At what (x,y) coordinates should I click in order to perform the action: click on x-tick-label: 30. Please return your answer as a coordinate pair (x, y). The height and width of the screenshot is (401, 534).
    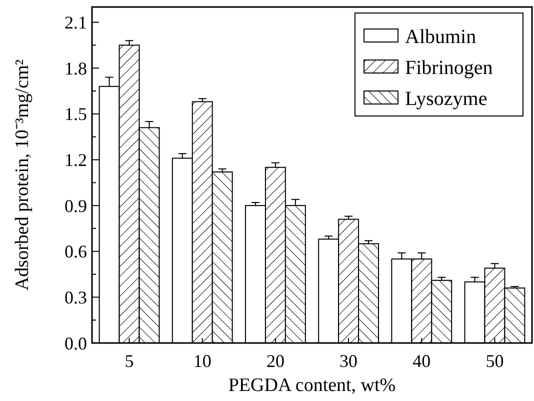
    Looking at the image, I should click on (349, 361).